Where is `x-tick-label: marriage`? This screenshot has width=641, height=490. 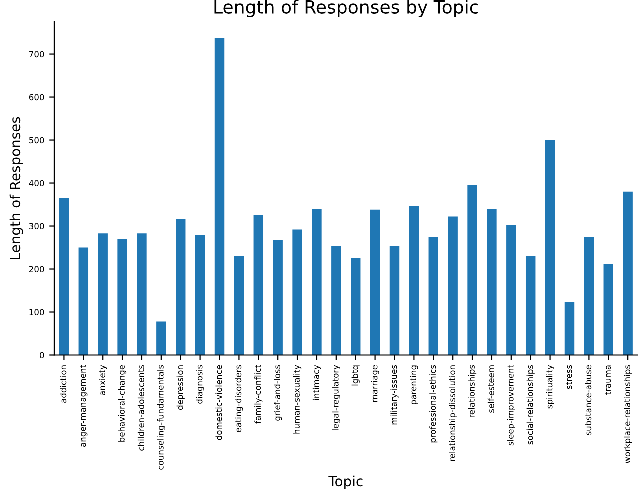
x-tick-label: marriage is located at coordinates (375, 383).